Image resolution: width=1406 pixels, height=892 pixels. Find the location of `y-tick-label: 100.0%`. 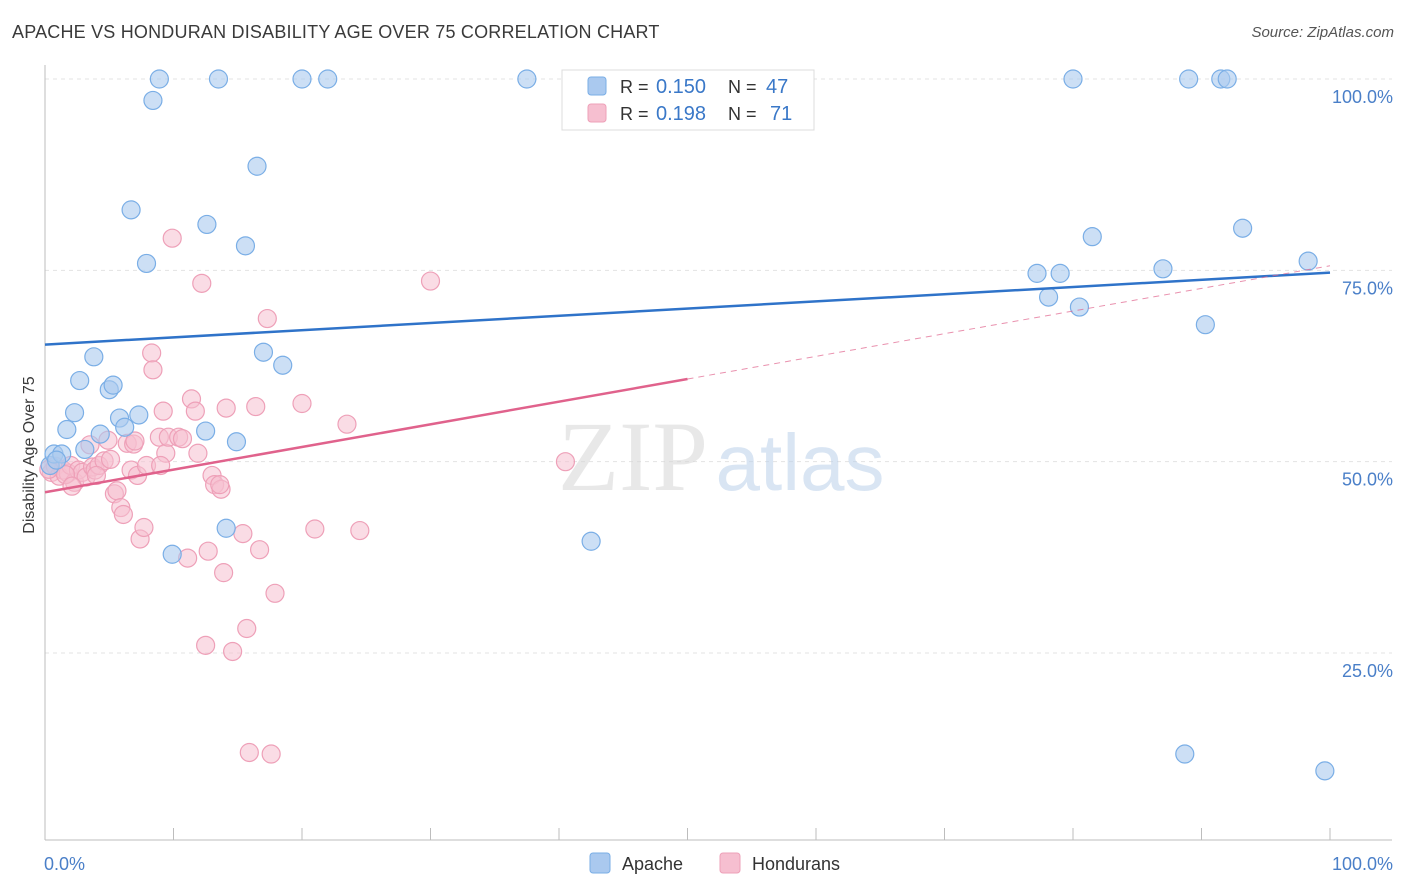

y-tick-label: 100.0% is located at coordinates (1362, 97).